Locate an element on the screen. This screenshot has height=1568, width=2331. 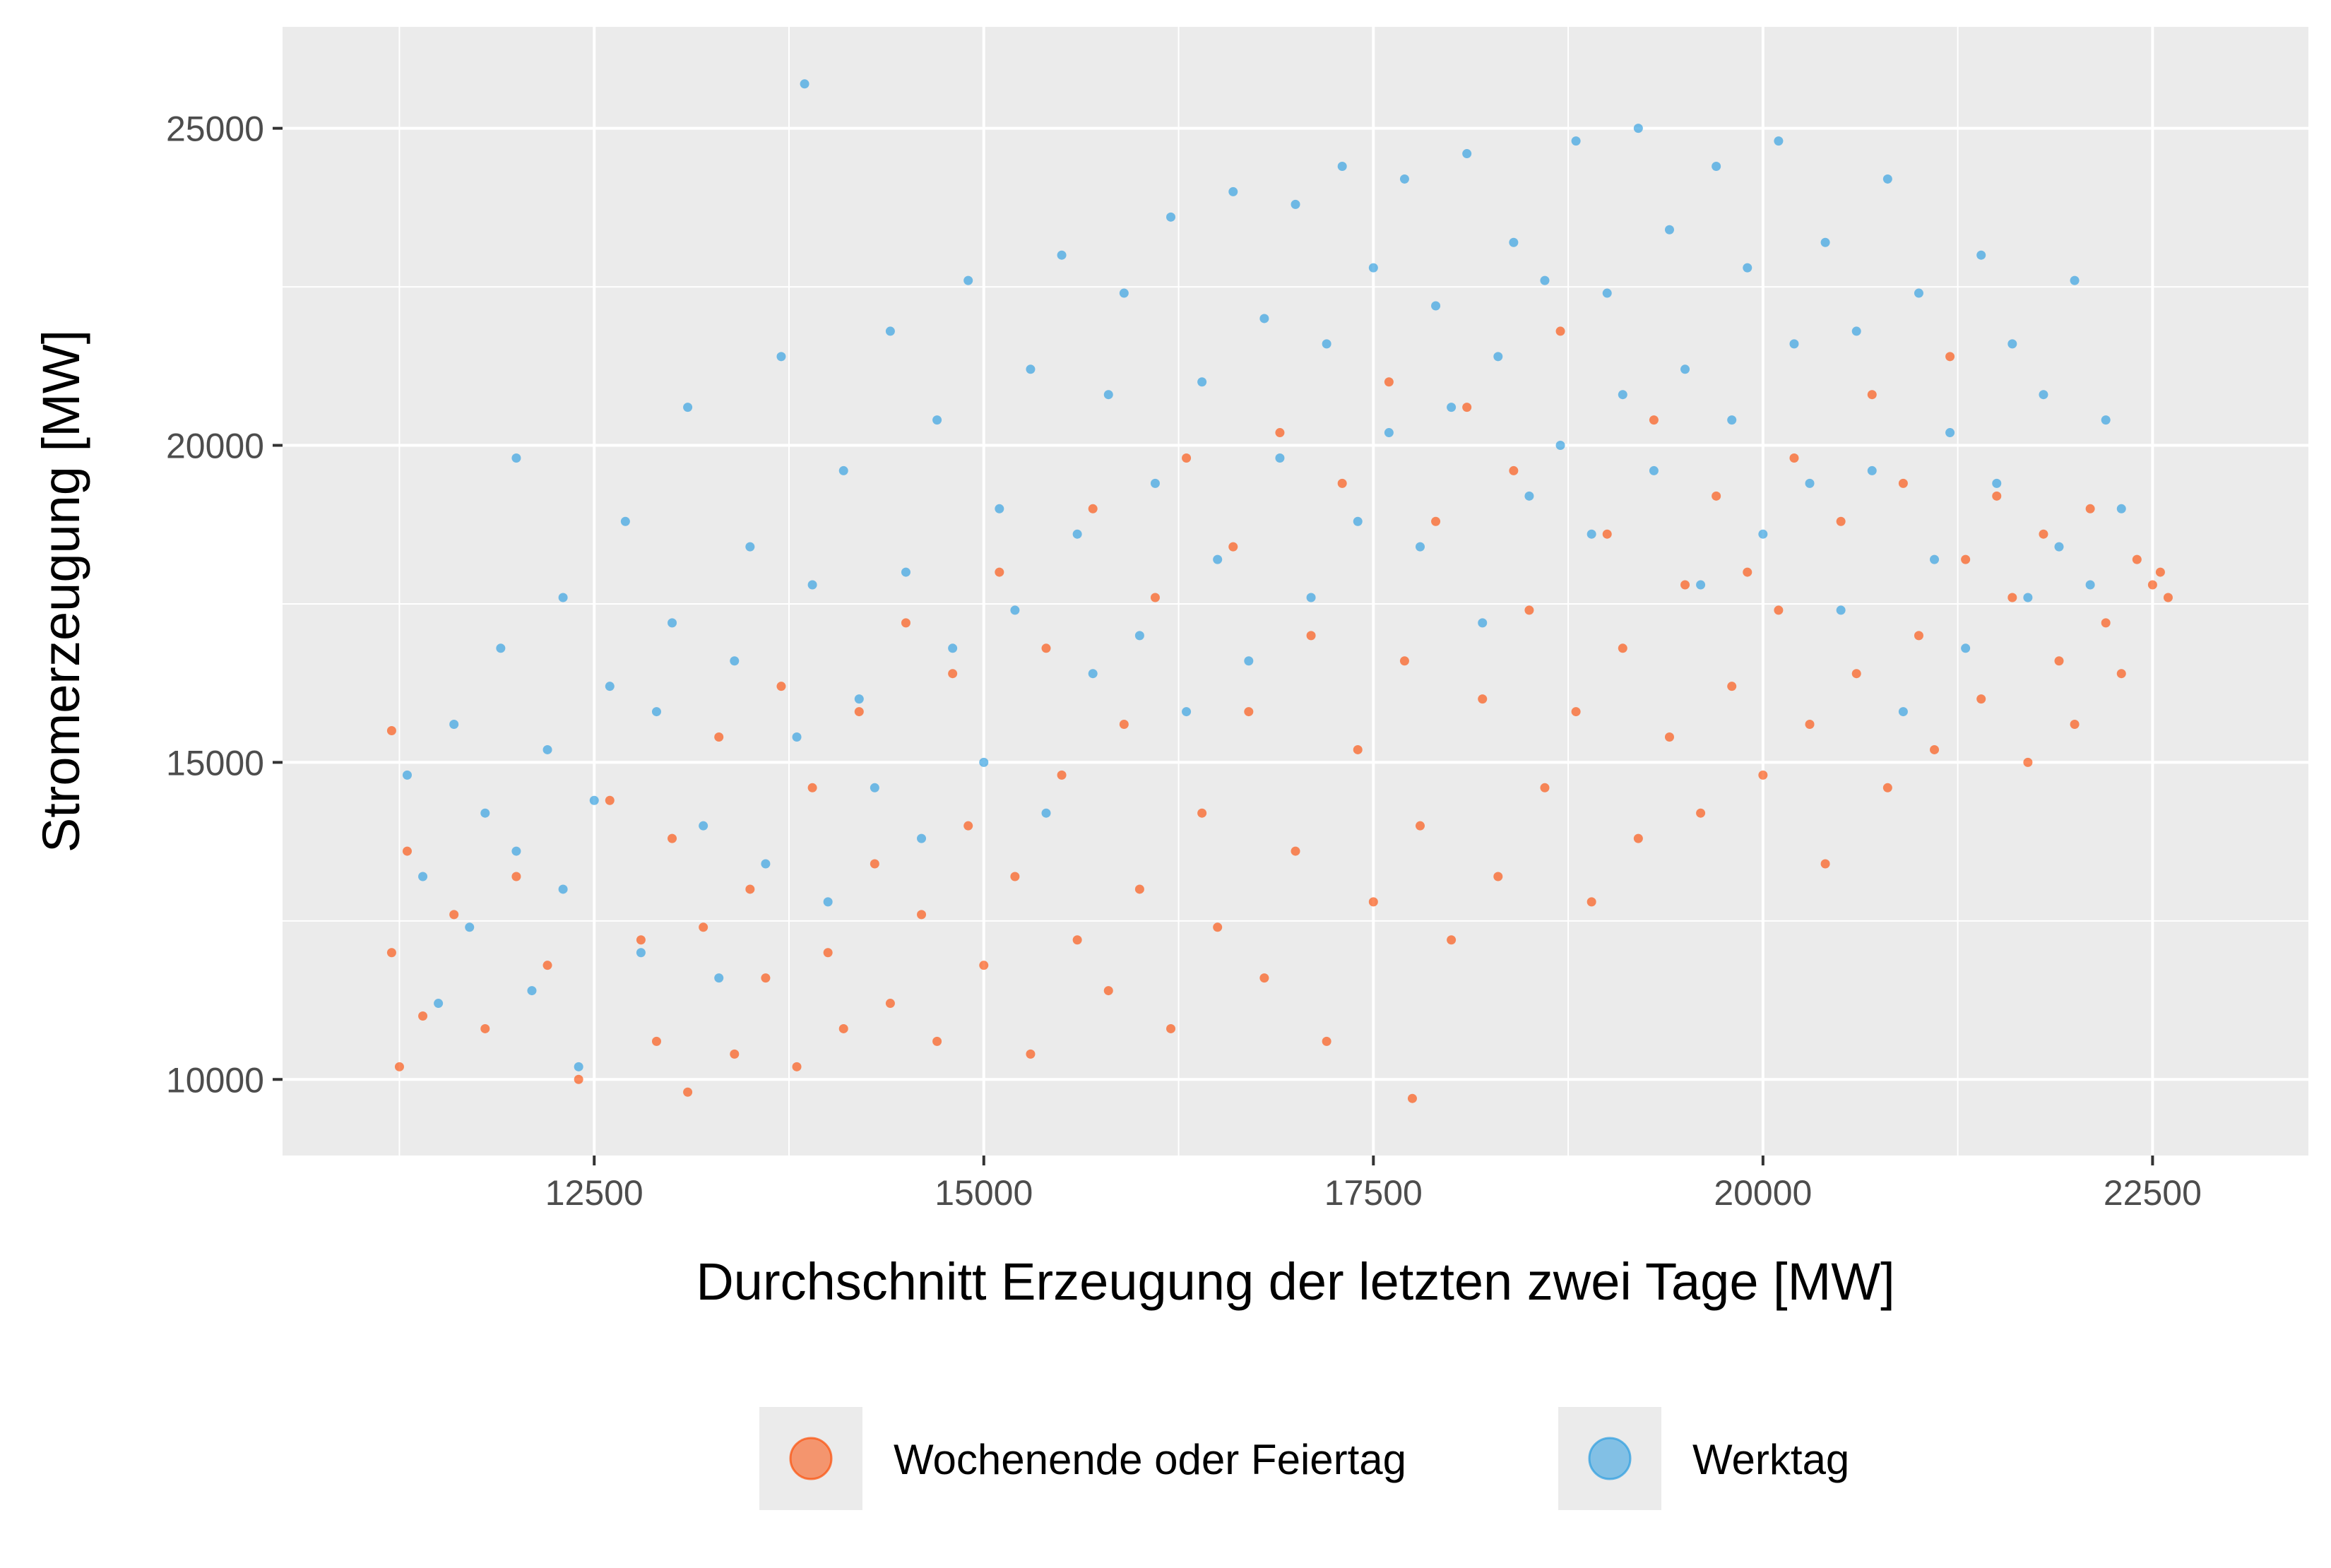
y-tick-label: 15000 is located at coordinates (215, 763).